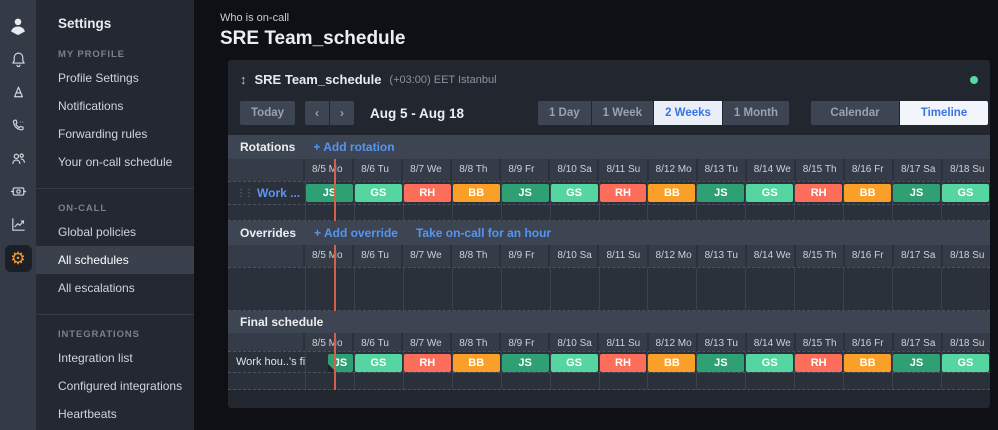 This screenshot has height=430, width=998. Describe the element at coordinates (819, 256) in the screenshot. I see `date-cell: 8/15 Th` at that location.